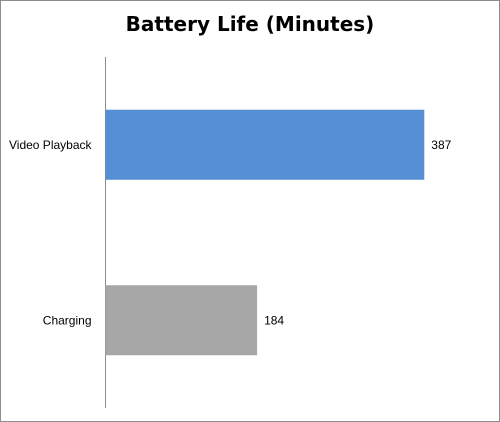  Describe the element at coordinates (441, 145) in the screenshot. I see `data-label: 387` at that location.